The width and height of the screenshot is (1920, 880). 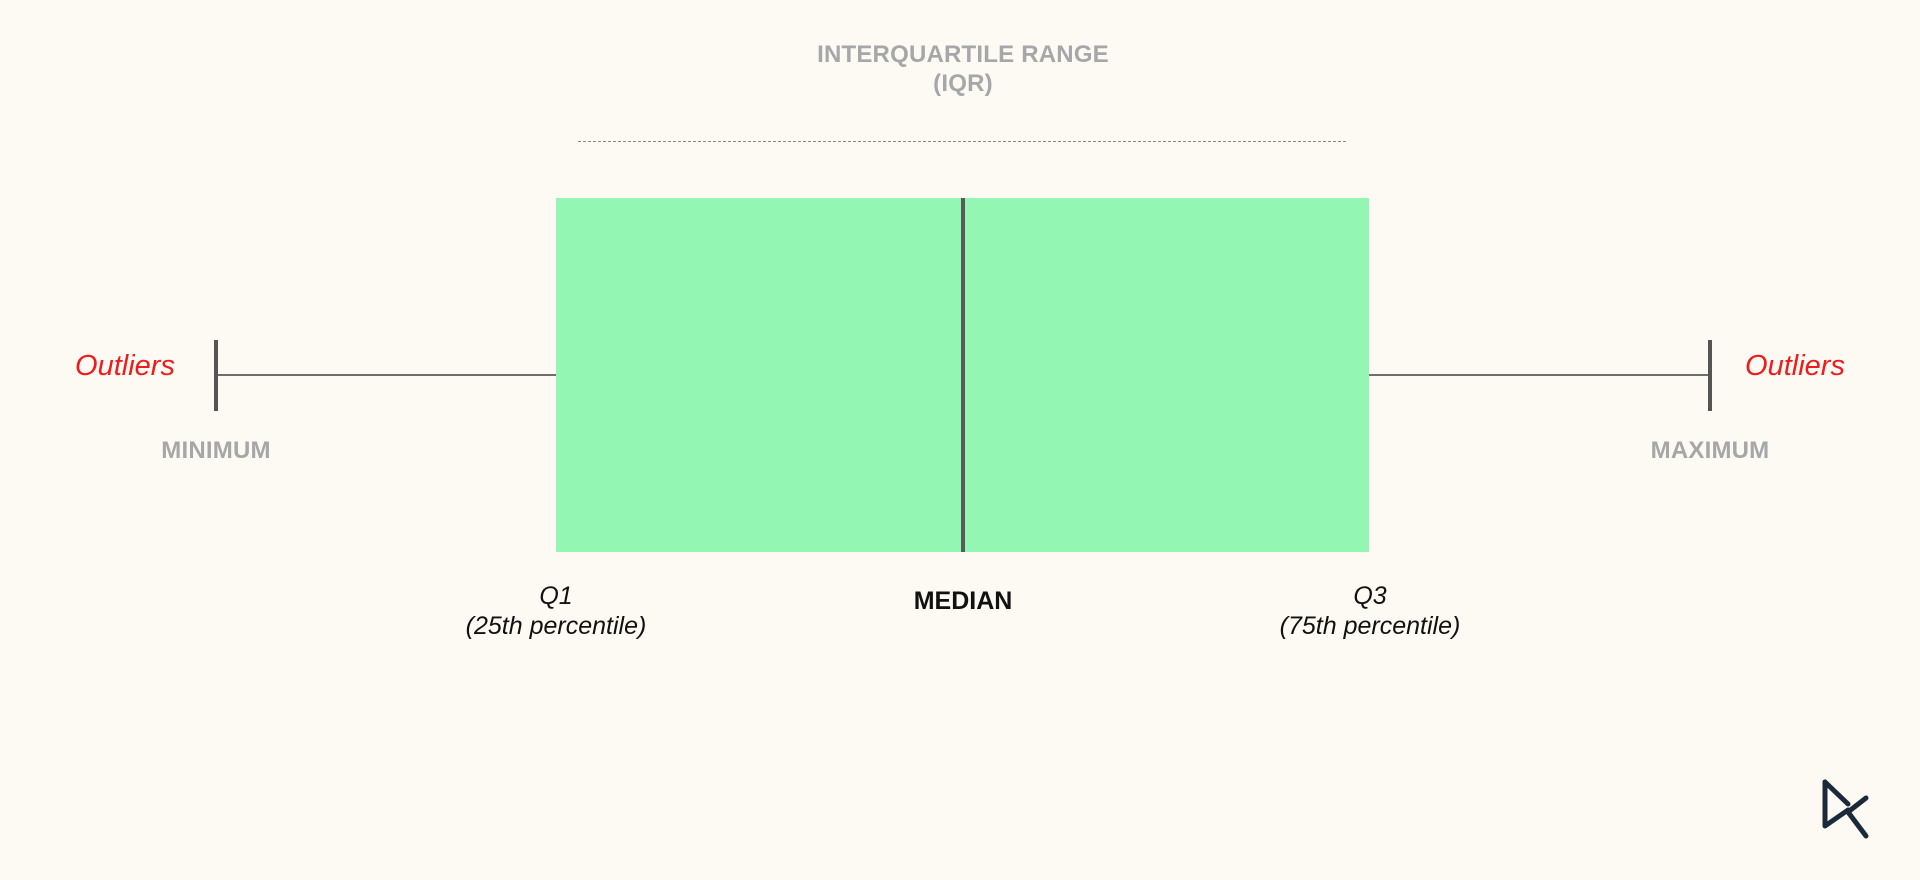 I want to click on median-label: MEDIAN, so click(x=963, y=601).